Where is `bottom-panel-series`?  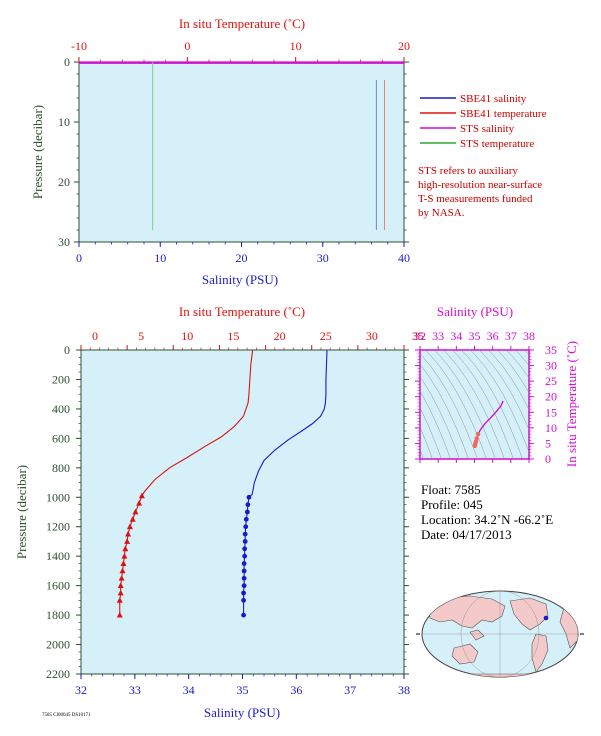 bottom-panel-series is located at coordinates (222, 483).